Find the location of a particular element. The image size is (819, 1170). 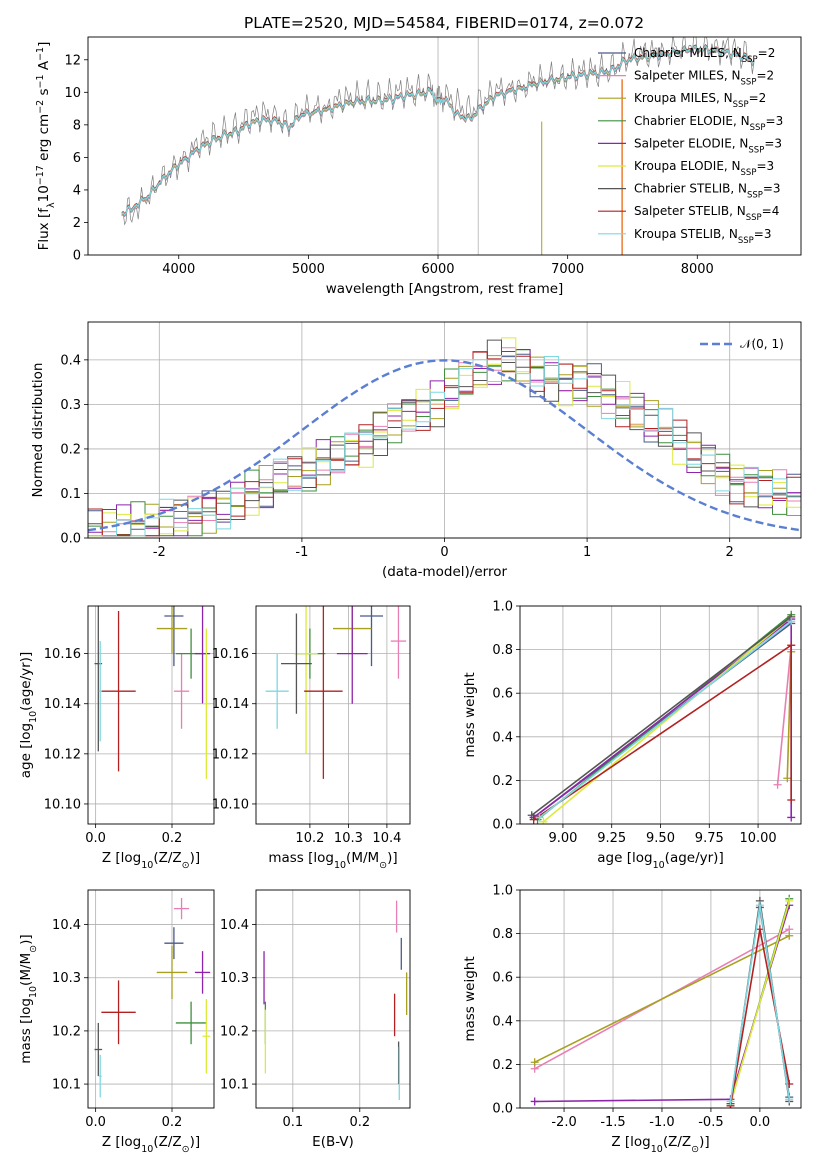

y-tick-label: 0.2 is located at coordinates (502, 781).